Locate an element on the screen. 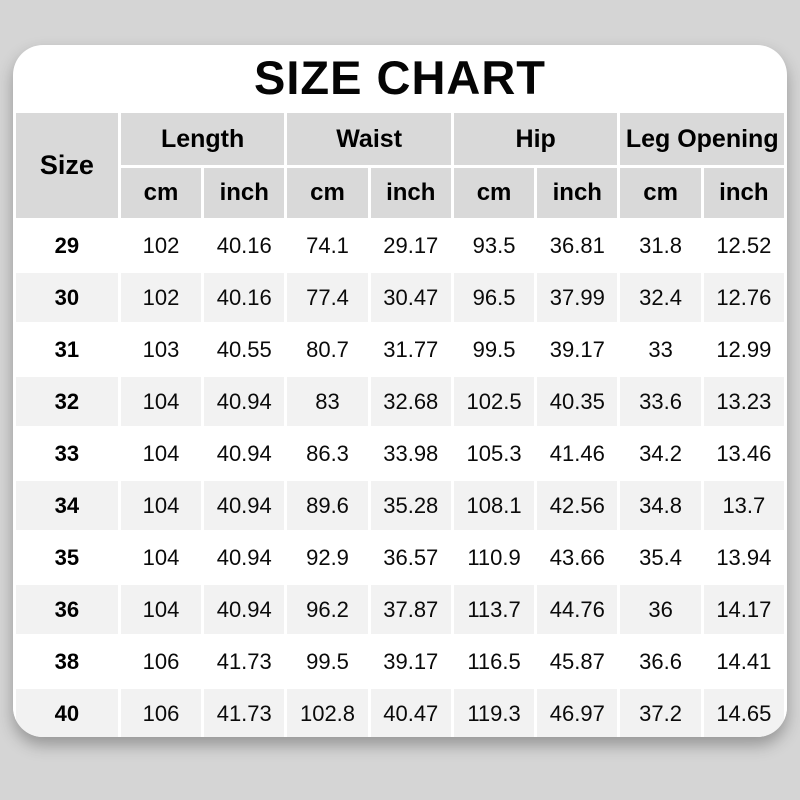 The image size is (800, 800). size-value: 40 is located at coordinates (67, 711).